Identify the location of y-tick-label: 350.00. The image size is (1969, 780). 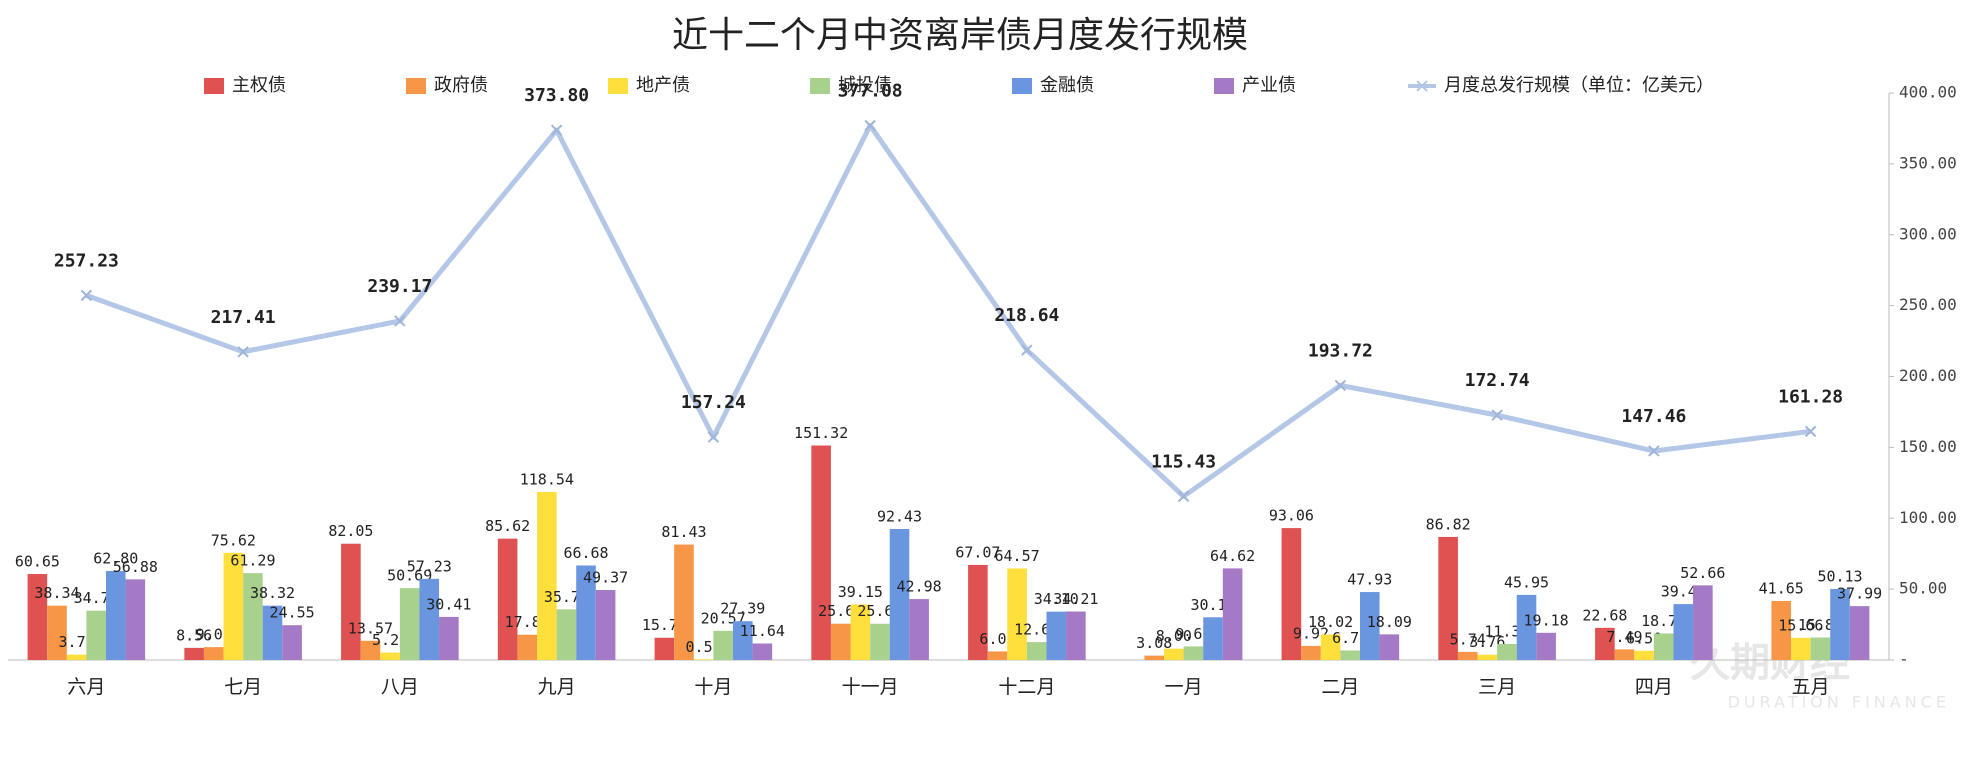
(1928, 162).